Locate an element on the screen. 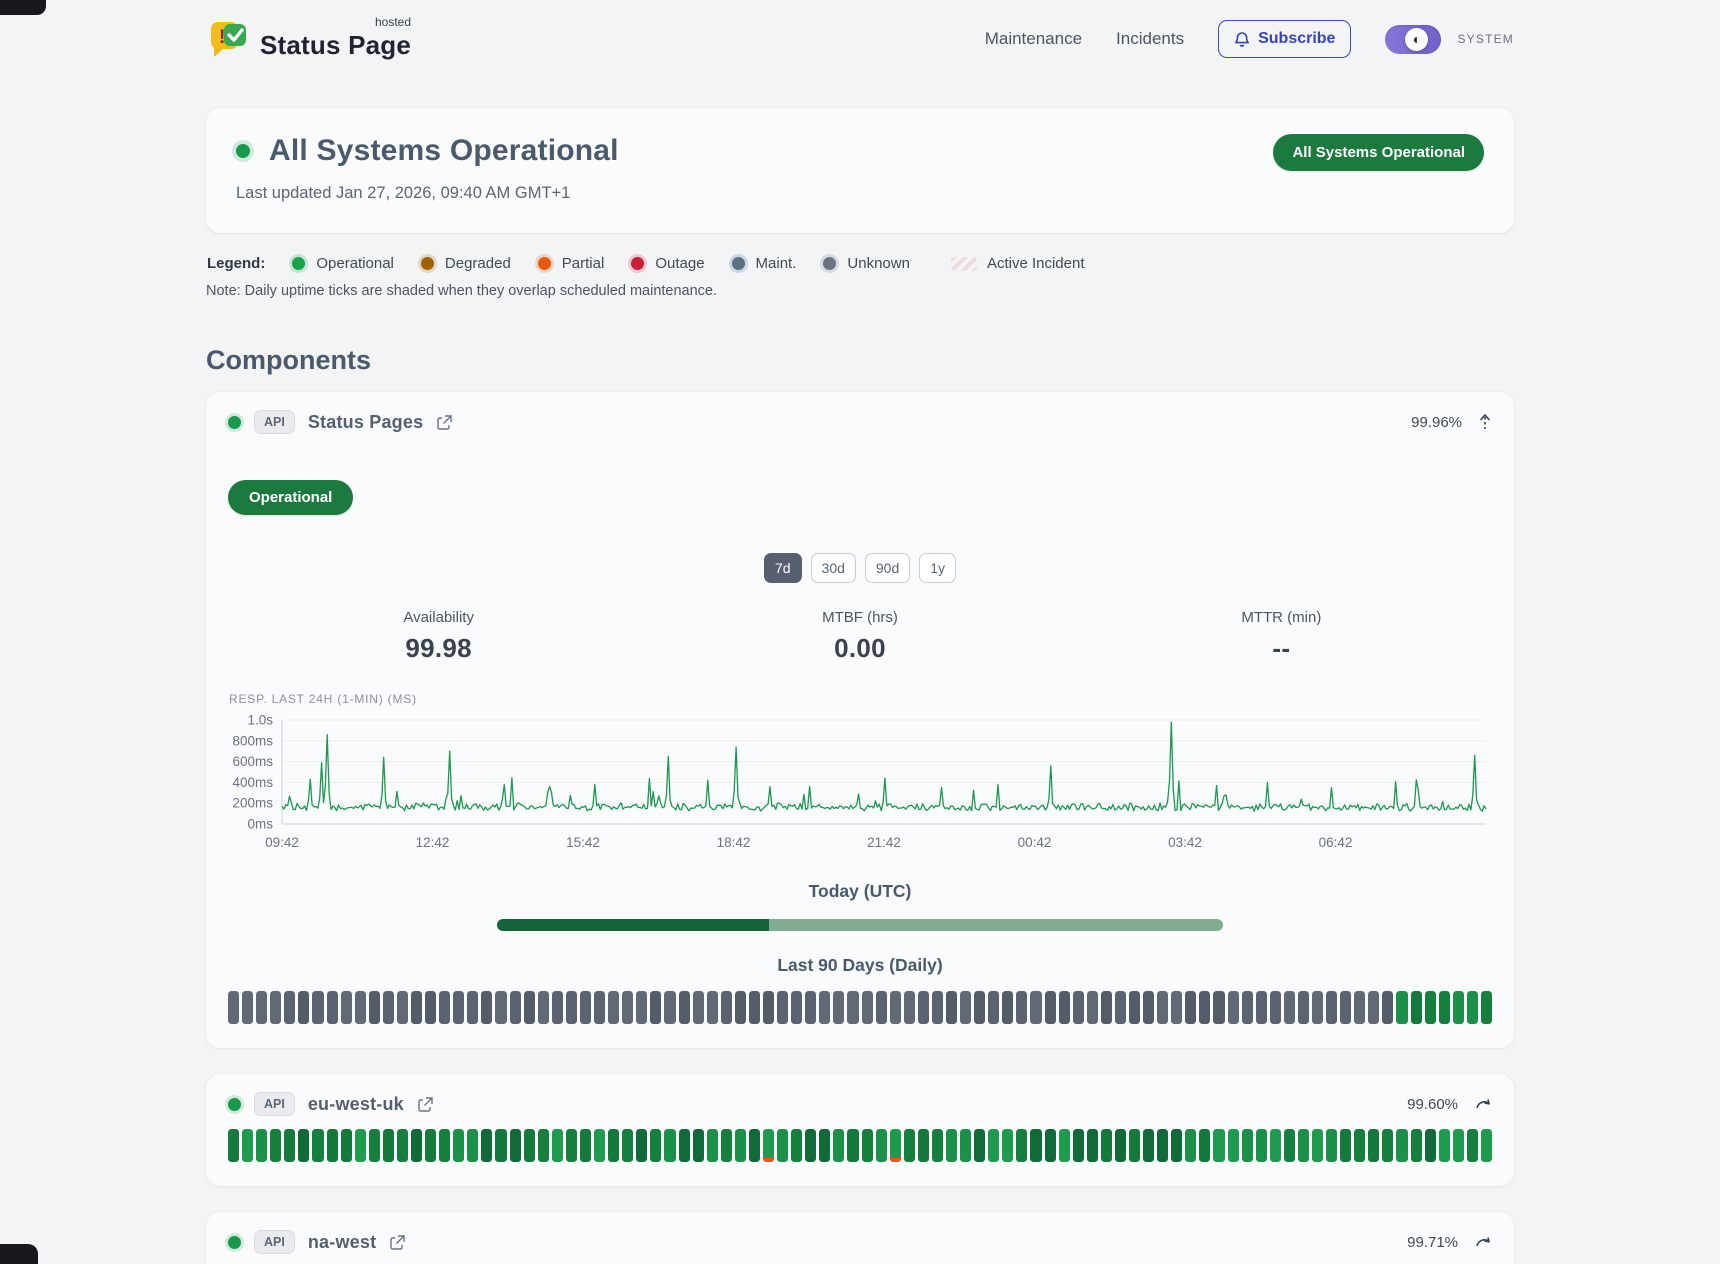 The image size is (1720, 1264). range-button-30d: 30d is located at coordinates (833, 568).